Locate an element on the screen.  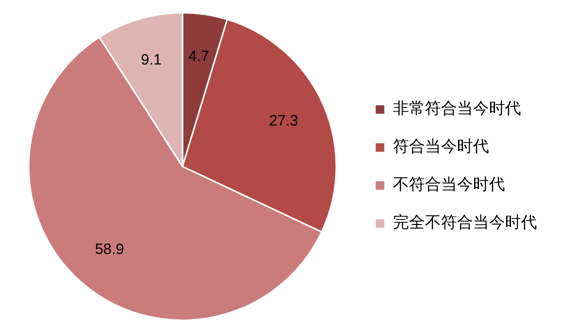
legend-label: 非常符合当今时代 is located at coordinates (457, 108).